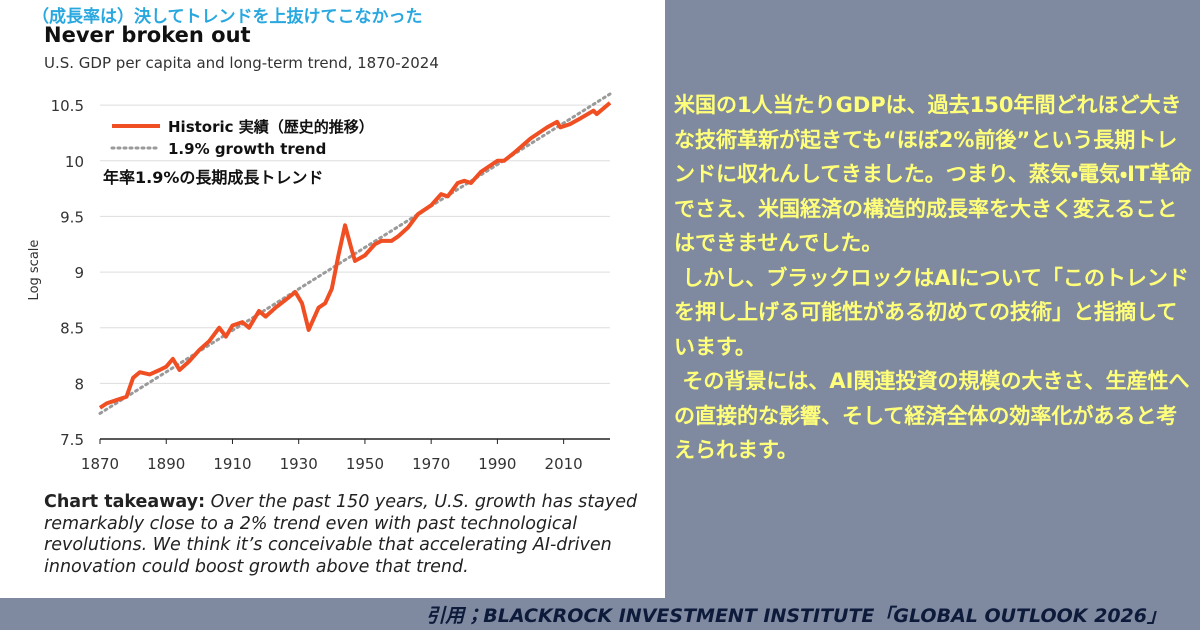 The width and height of the screenshot is (1200, 630). What do you see at coordinates (72, 217) in the screenshot?
I see `y-tick-label: 9.5` at bounding box center [72, 217].